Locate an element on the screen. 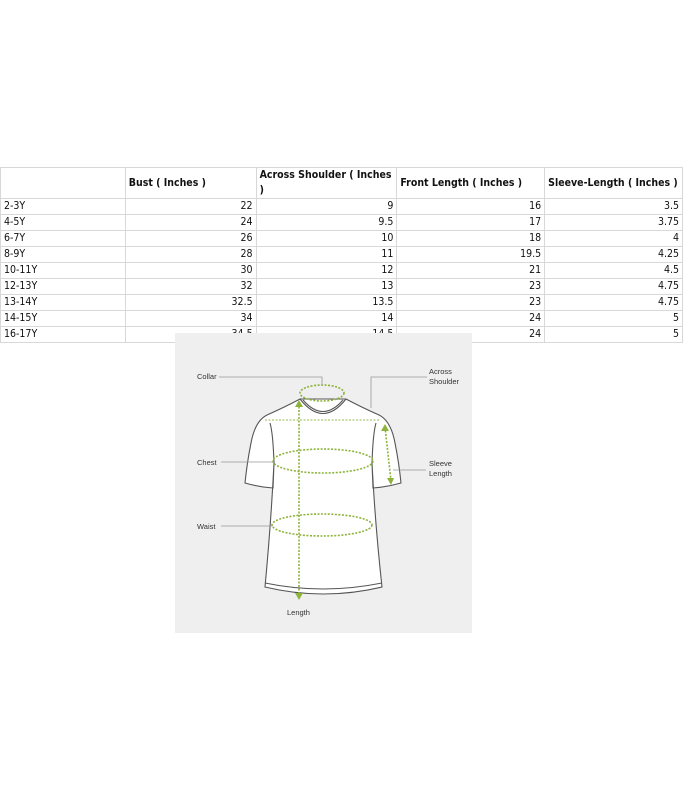 The image size is (683, 800). size-cell: 4-5Y is located at coordinates (63, 222).